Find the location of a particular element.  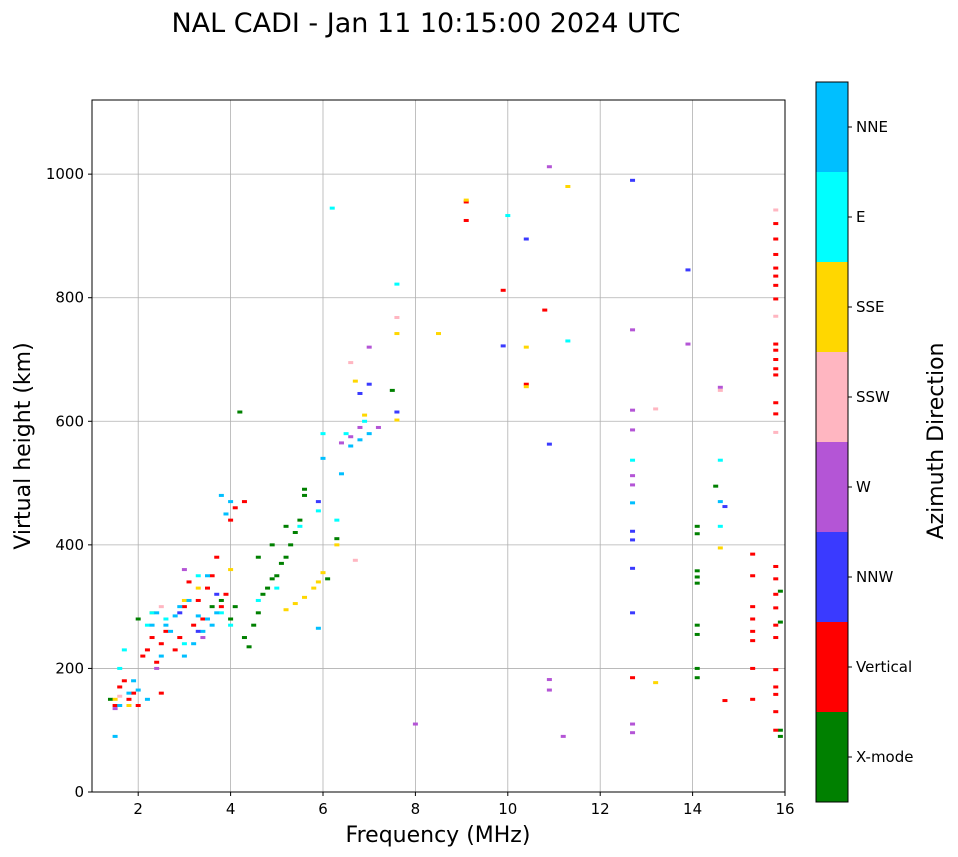

y-tick-label: 0 is located at coordinates (79, 792).